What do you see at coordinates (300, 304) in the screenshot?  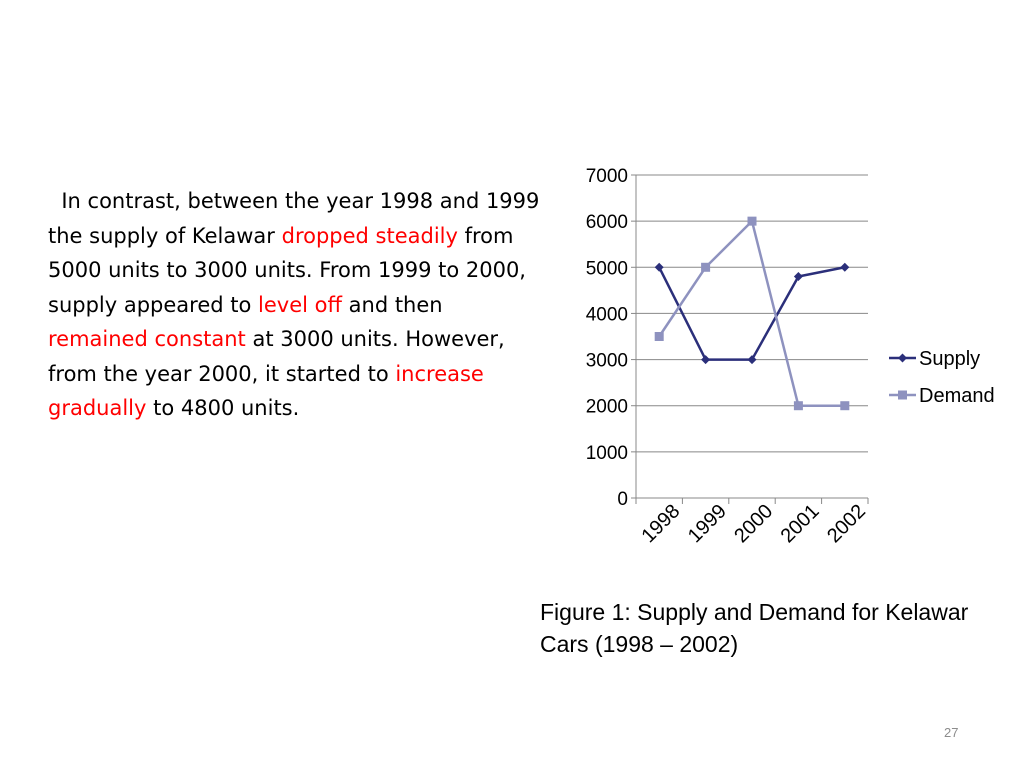 I see `highlighted-phrase: level off` at bounding box center [300, 304].